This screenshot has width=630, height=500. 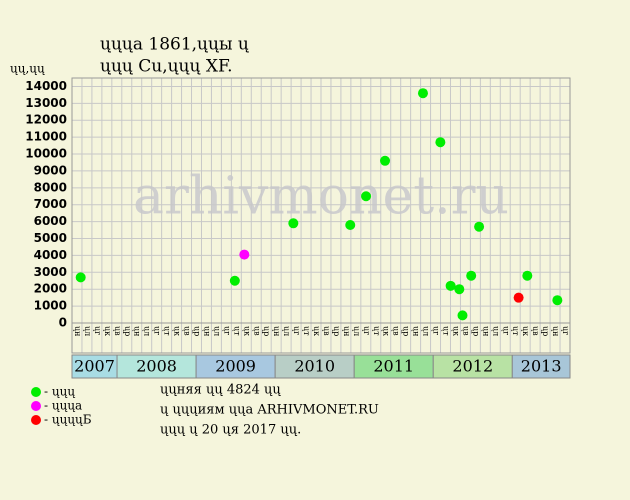 What do you see at coordinates (50, 221) in the screenshot?
I see `y-tick-label: 6000` at bounding box center [50, 221].